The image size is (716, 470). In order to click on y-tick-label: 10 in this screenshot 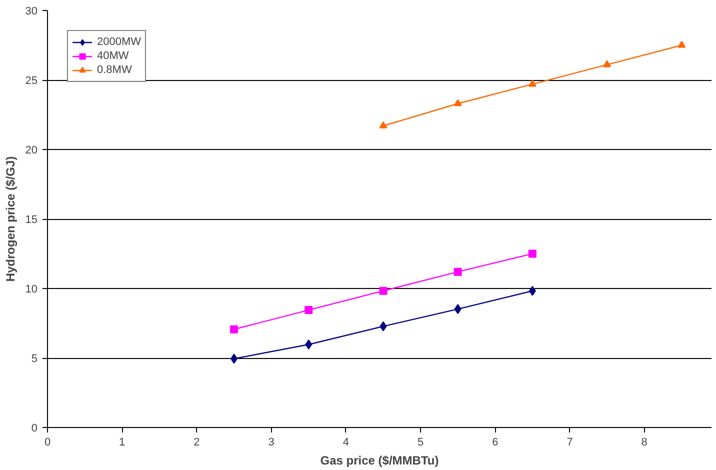, I will do `click(31, 290)`.